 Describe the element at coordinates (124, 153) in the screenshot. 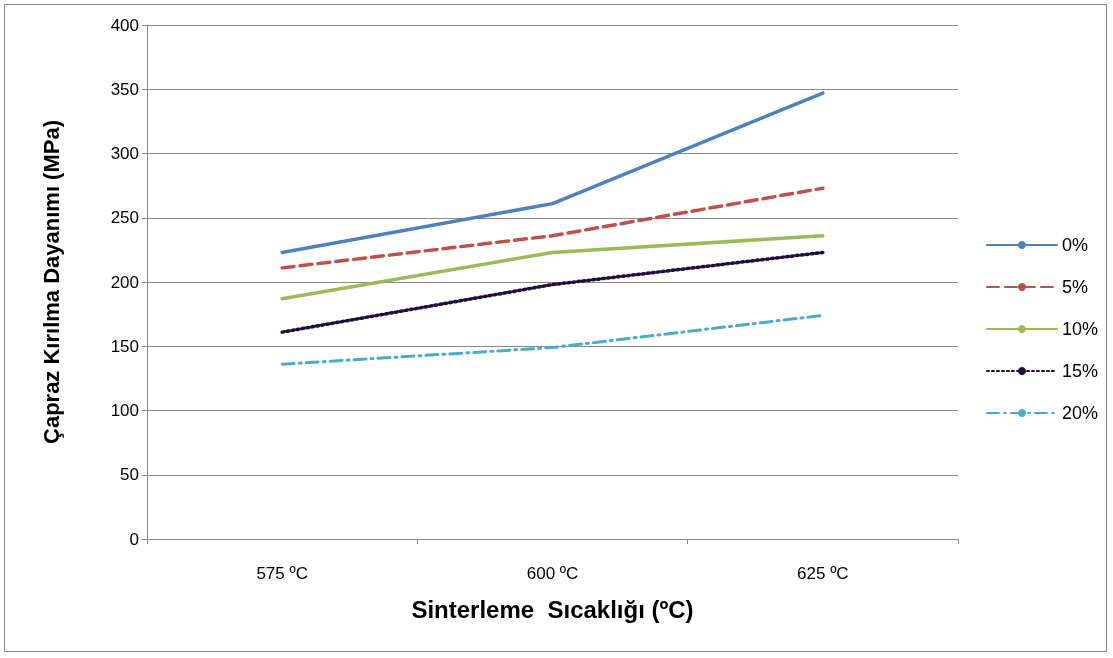

I see `y-tick-label: 300` at that location.